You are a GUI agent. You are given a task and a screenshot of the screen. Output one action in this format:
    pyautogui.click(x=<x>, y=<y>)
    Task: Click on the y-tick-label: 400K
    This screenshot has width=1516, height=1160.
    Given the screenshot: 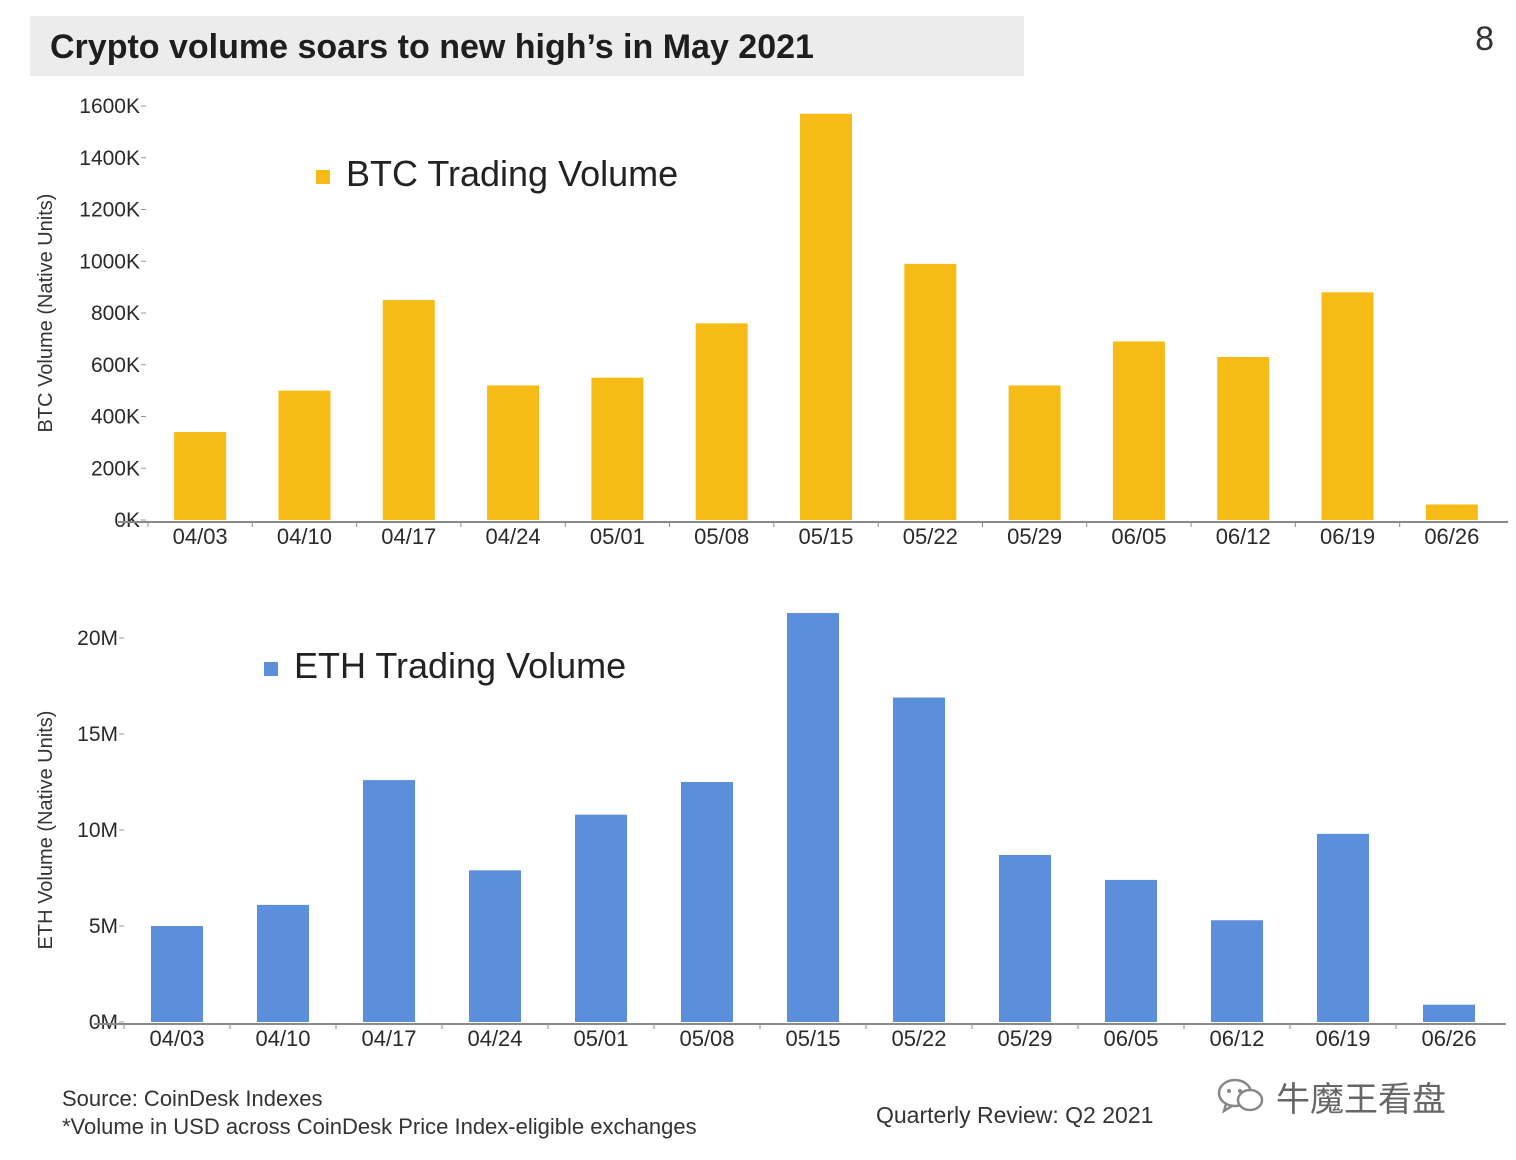 What is the action you would take?
    pyautogui.click(x=115, y=417)
    